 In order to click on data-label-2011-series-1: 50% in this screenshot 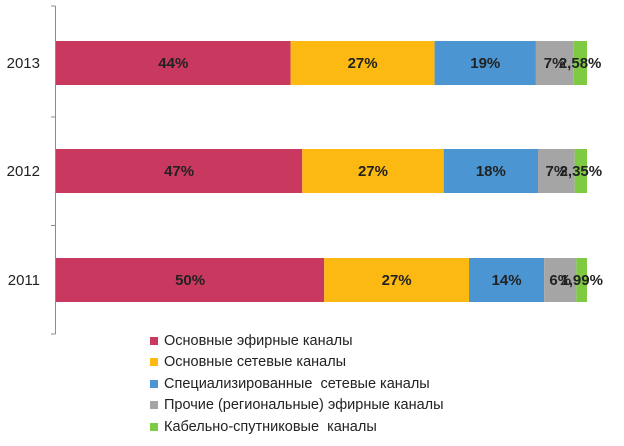, I will do `click(190, 280)`.